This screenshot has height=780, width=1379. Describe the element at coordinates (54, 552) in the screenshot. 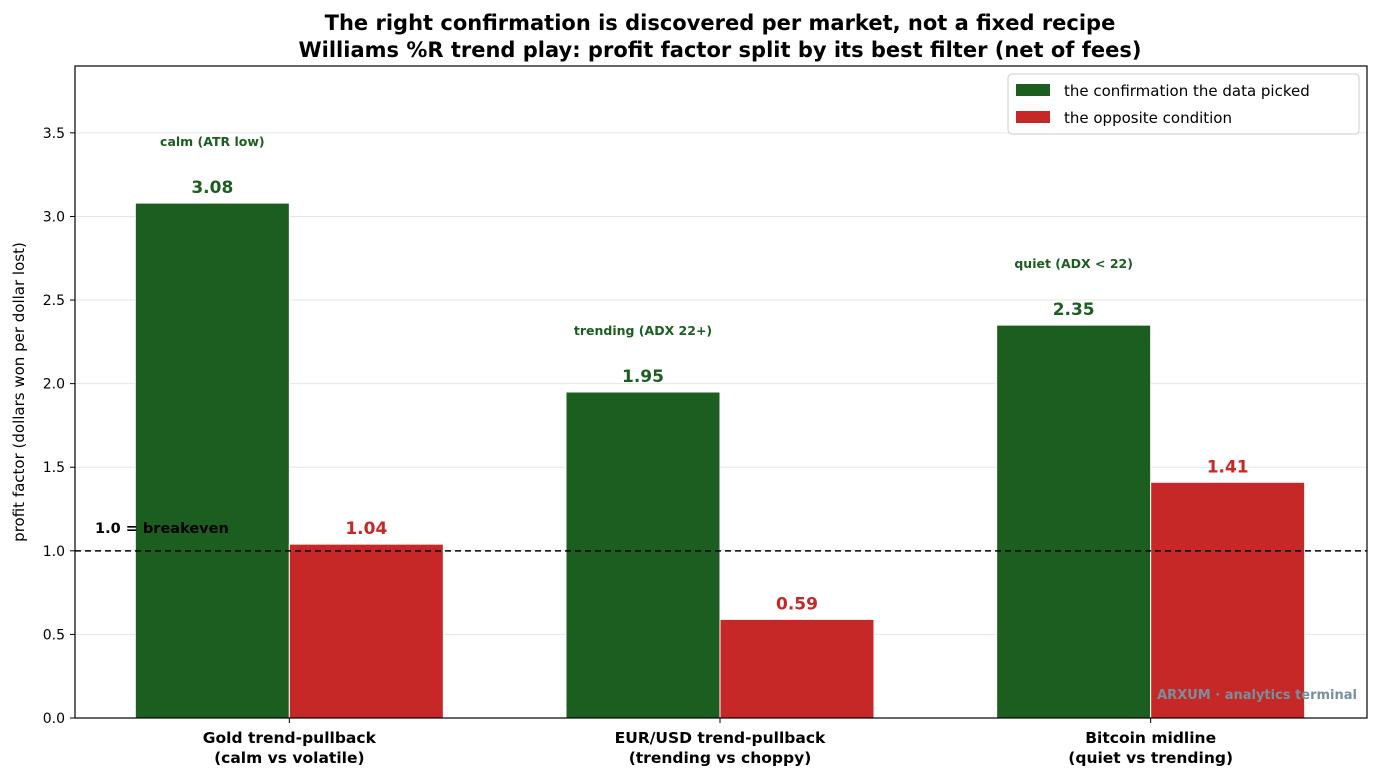

I see `y-tick-label: 1.0` at that location.